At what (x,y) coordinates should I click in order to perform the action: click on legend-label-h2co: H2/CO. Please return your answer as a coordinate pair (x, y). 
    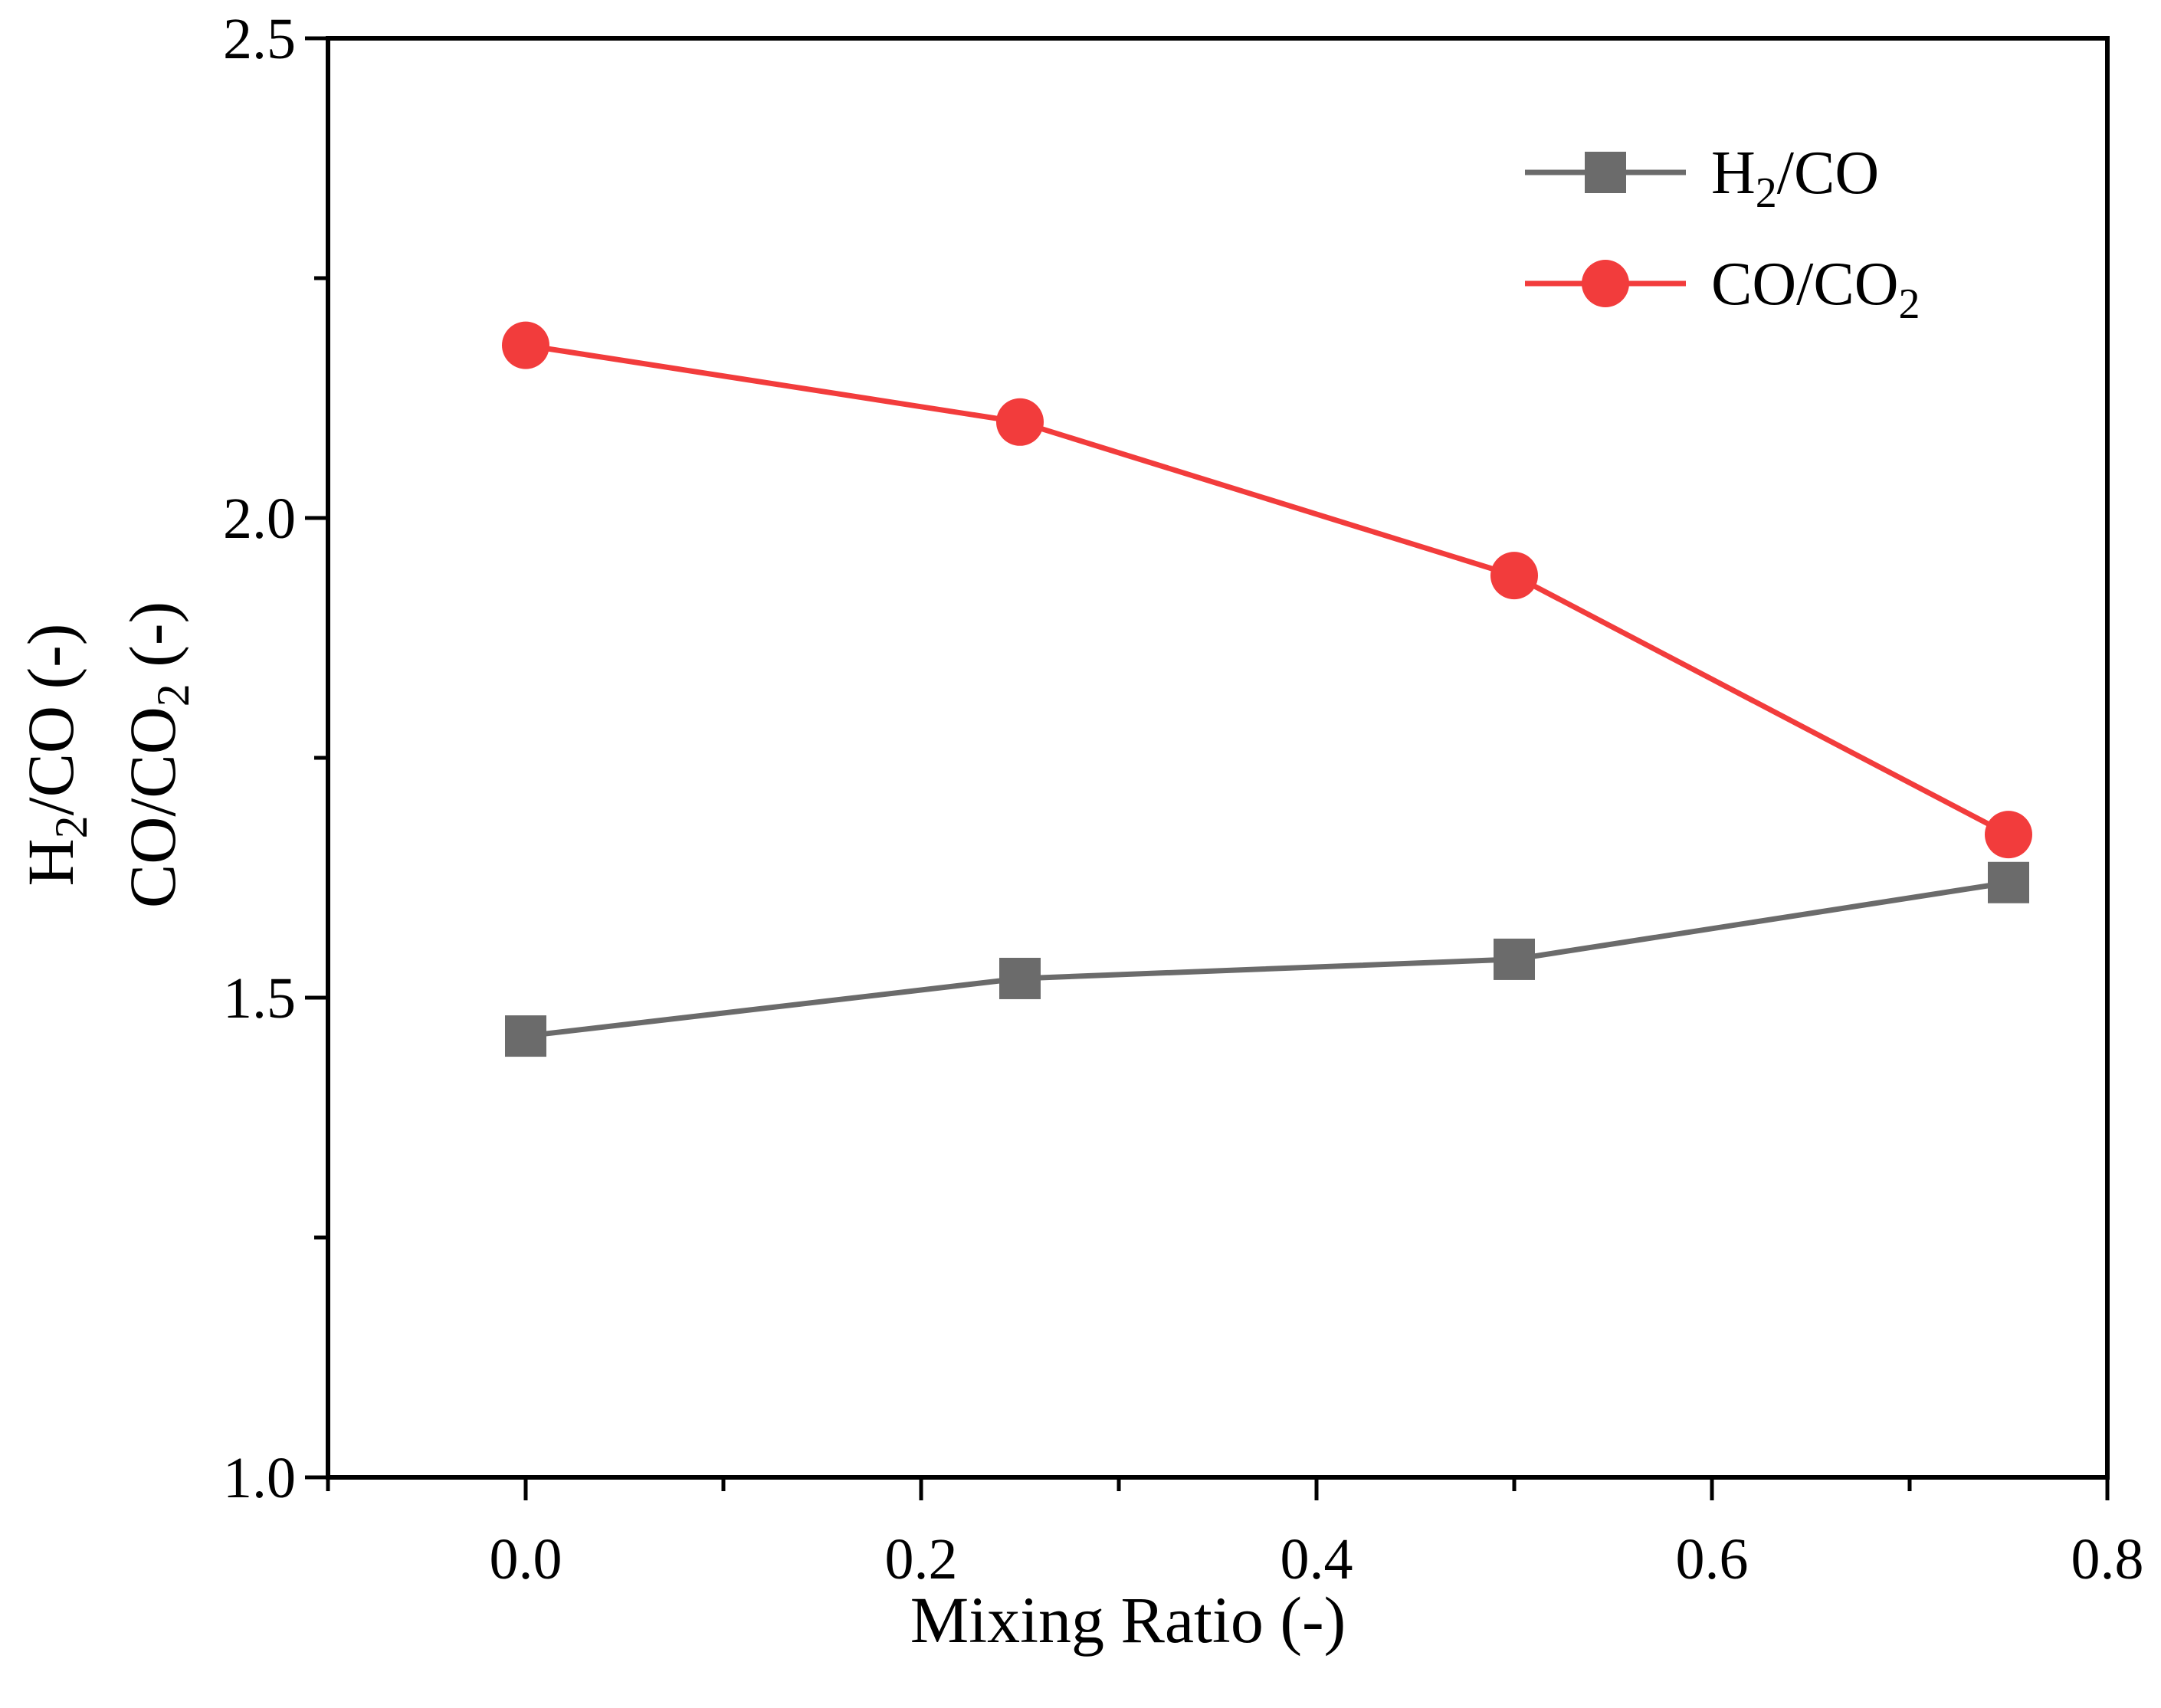
    Looking at the image, I should click on (1795, 178).